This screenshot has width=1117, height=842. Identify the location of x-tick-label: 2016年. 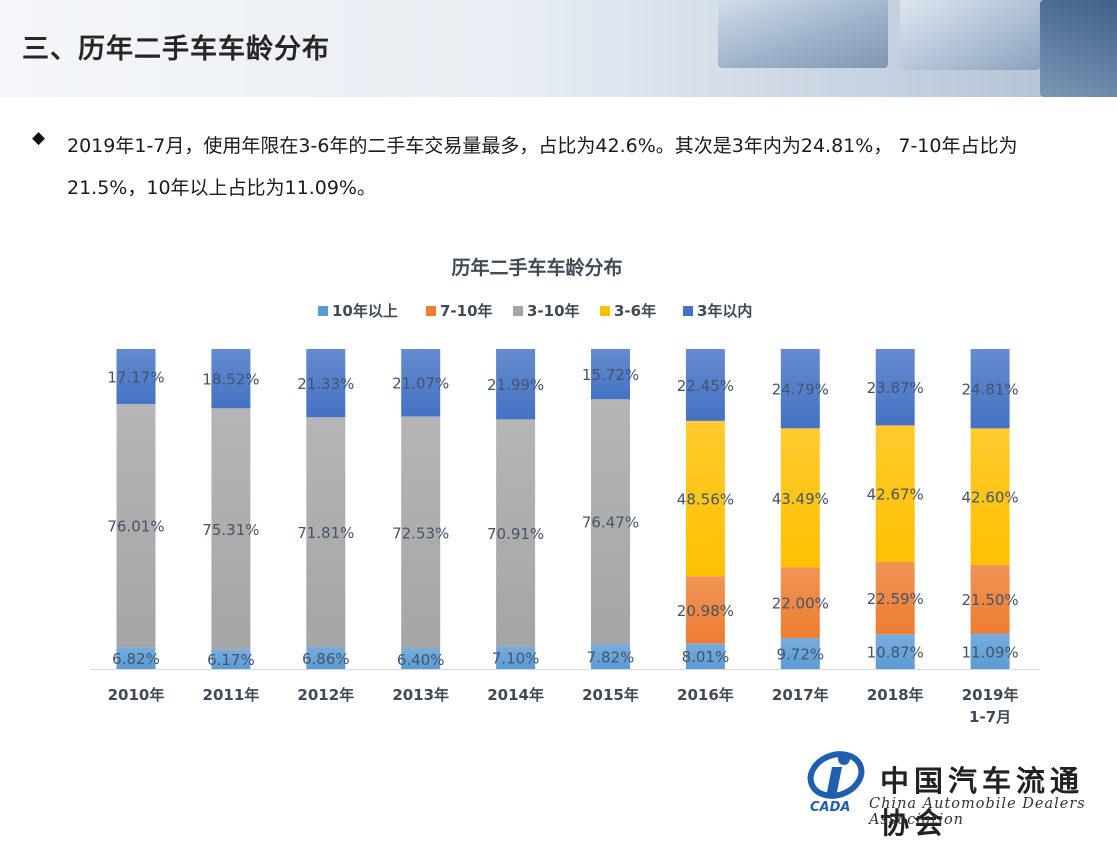
(705, 695).